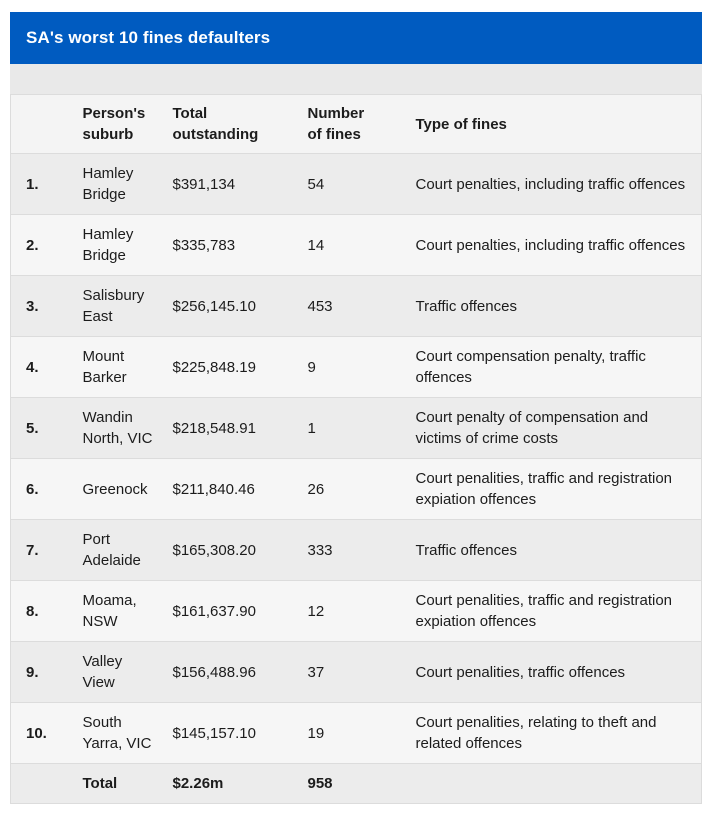 This screenshot has width=712, height=817. I want to click on col-header-rank, so click(47, 124).